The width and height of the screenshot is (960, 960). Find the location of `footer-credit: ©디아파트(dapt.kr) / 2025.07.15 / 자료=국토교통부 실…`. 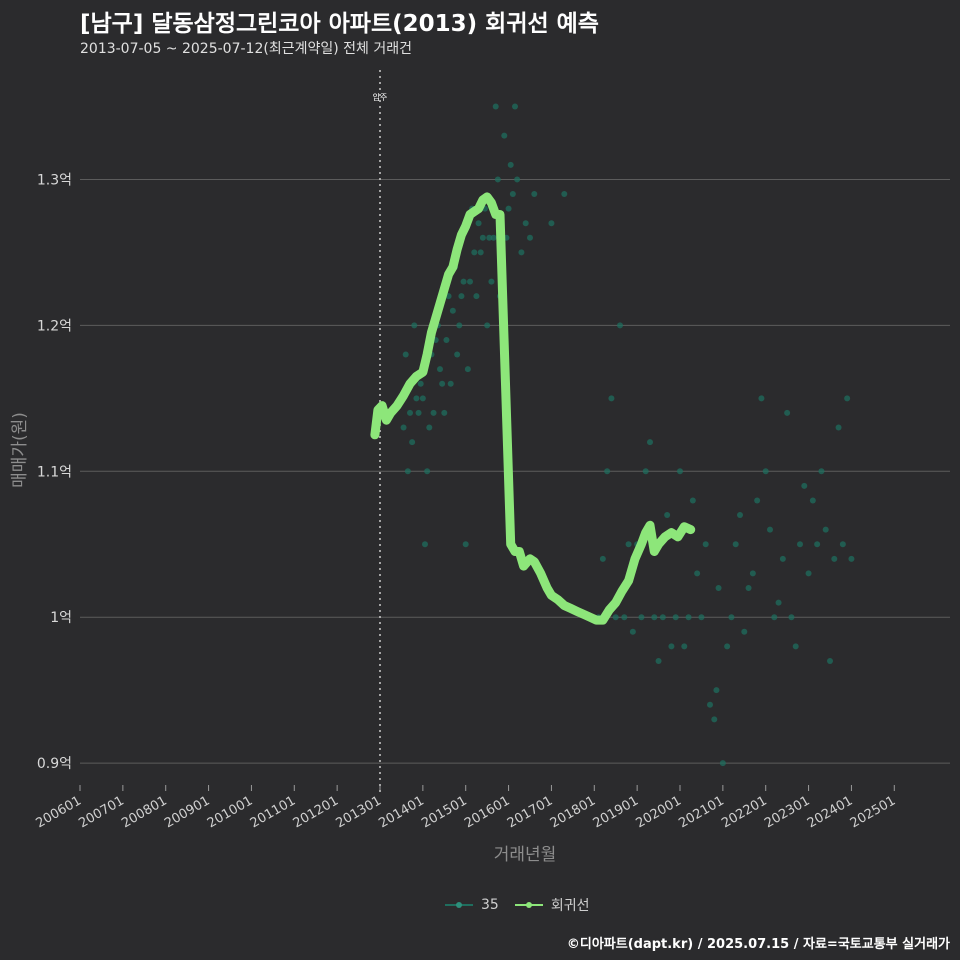

footer-credit: ©디아파트(dapt.kr) / 2025.07.15 / 자료=국토교통부 실… is located at coordinates (758, 944).